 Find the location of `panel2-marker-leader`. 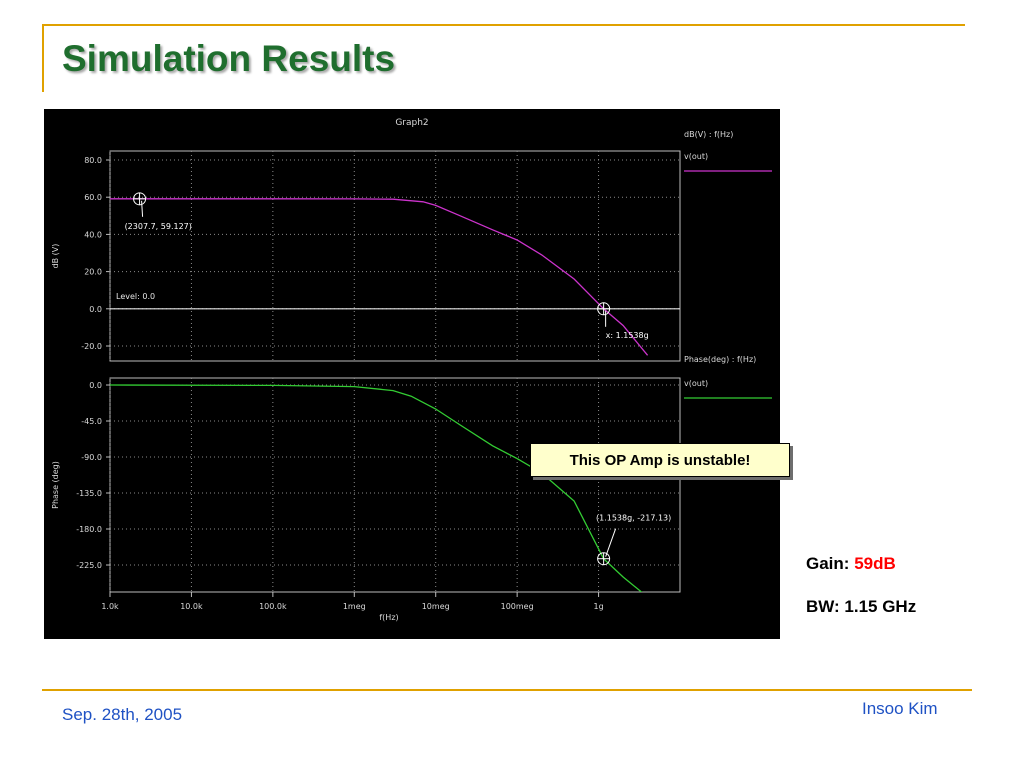

panel2-marker-leader is located at coordinates (611, 542).